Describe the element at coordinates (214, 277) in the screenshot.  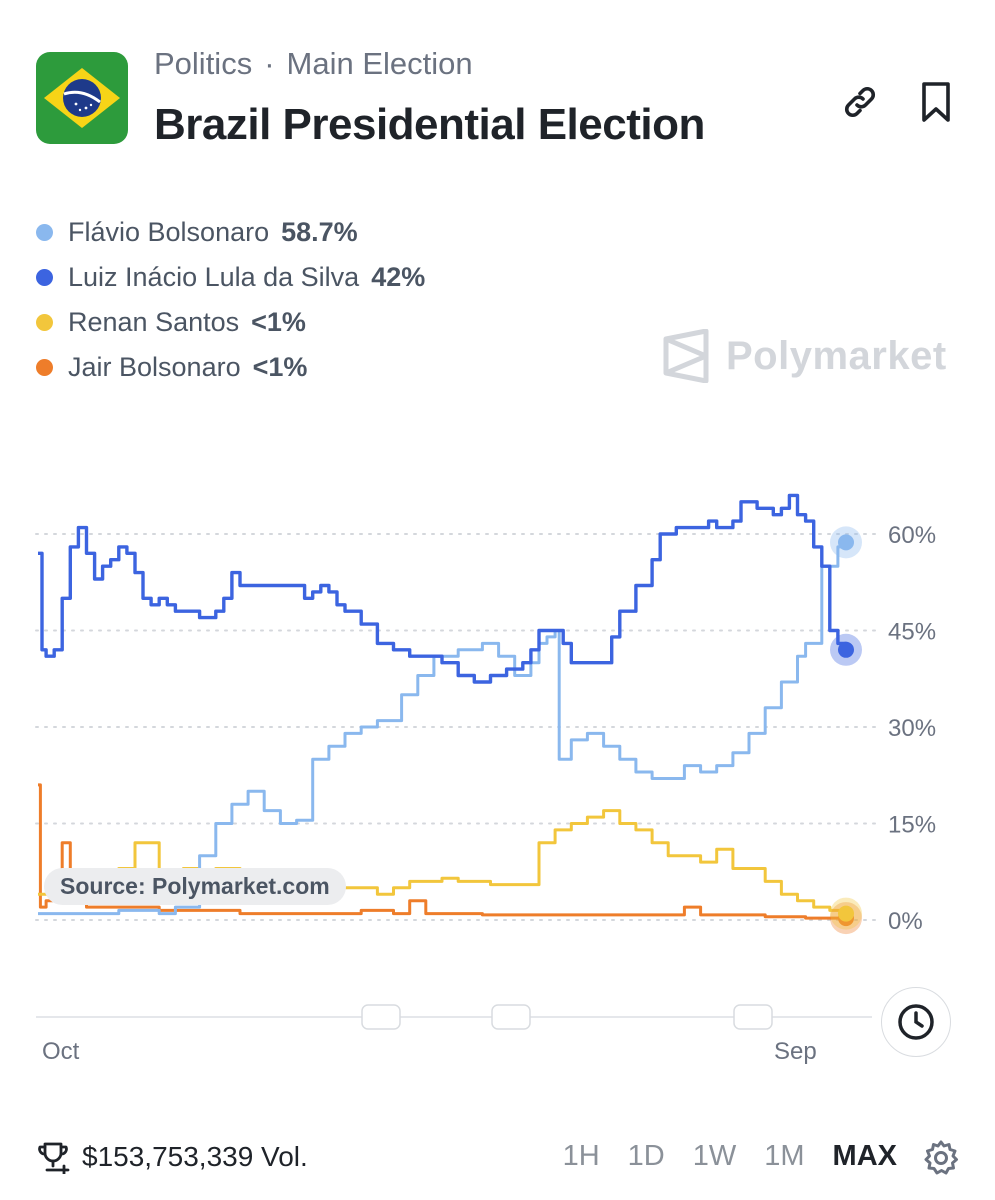
I see `legend-name: Luiz Inácio Lula da Silva` at that location.